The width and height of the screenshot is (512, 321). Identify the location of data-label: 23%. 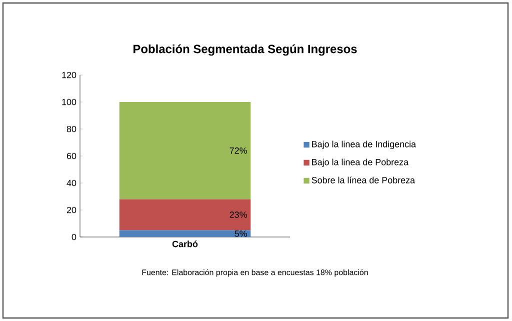
(238, 215).